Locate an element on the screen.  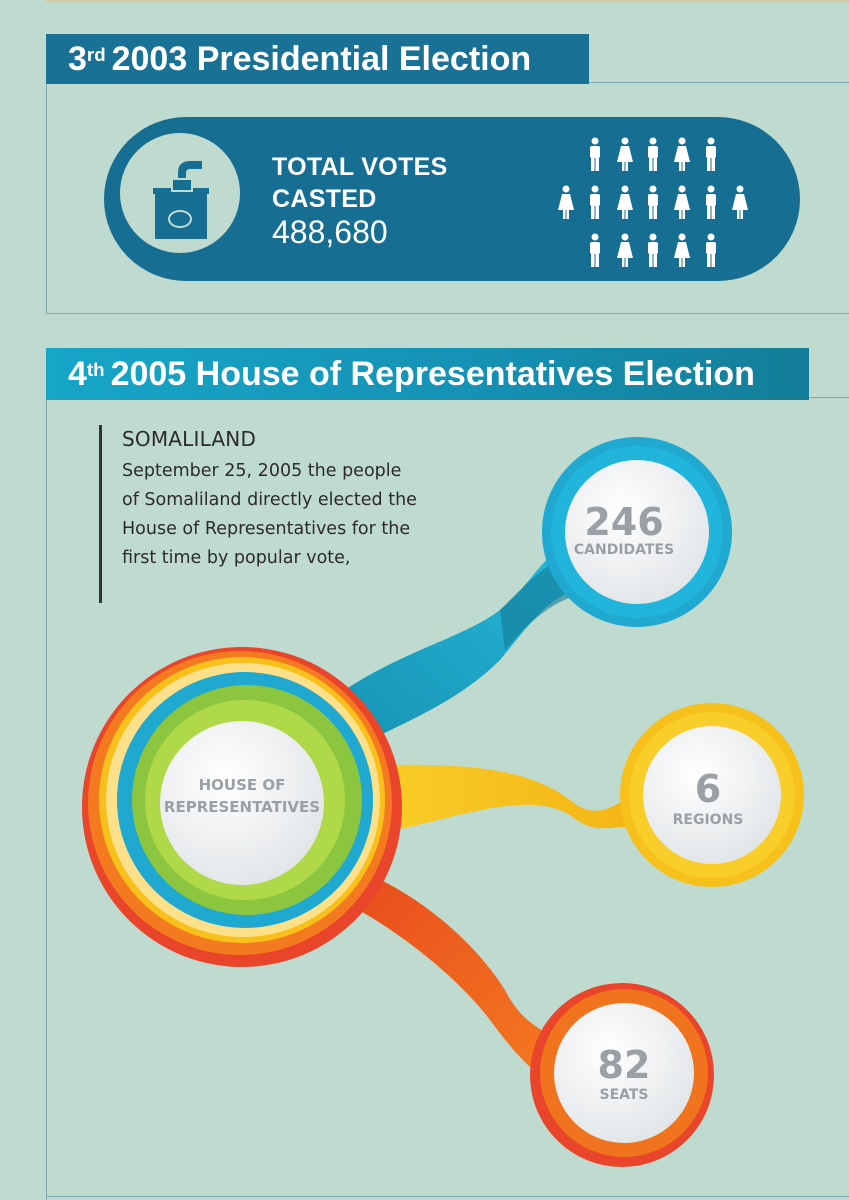
section-3-ordinal-suffix: rd is located at coordinates (96, 55).